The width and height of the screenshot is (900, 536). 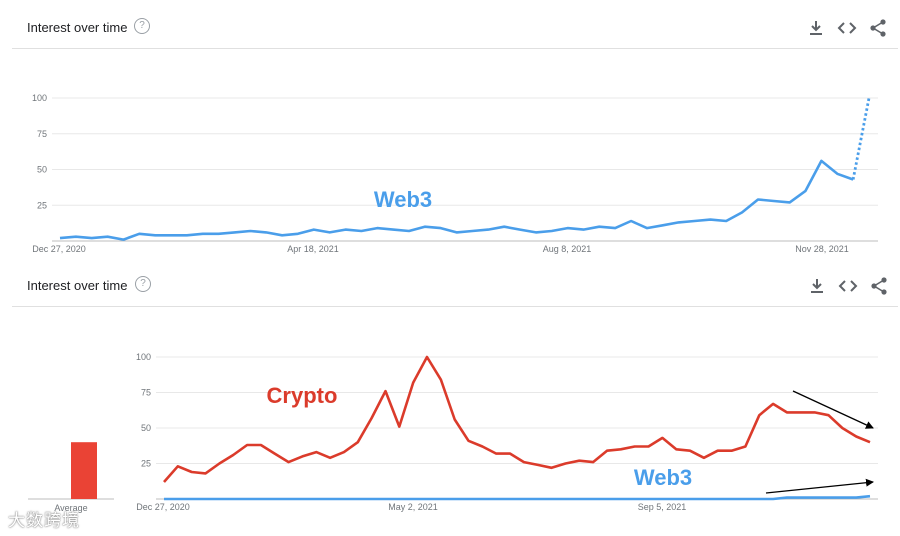 I want to click on crypto-annotation-label: Crypto, so click(x=302, y=395).